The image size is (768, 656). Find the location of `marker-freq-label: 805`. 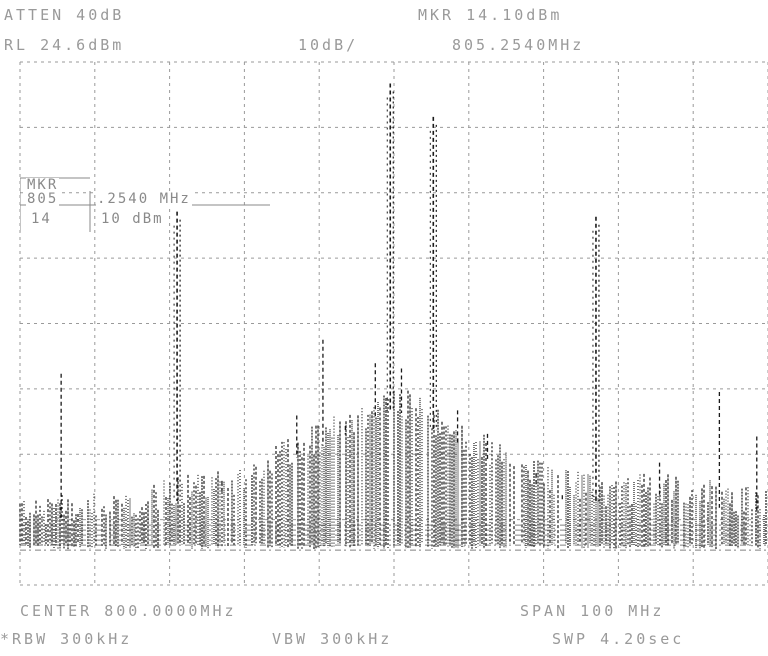

marker-freq-label: 805 is located at coordinates (43, 199).